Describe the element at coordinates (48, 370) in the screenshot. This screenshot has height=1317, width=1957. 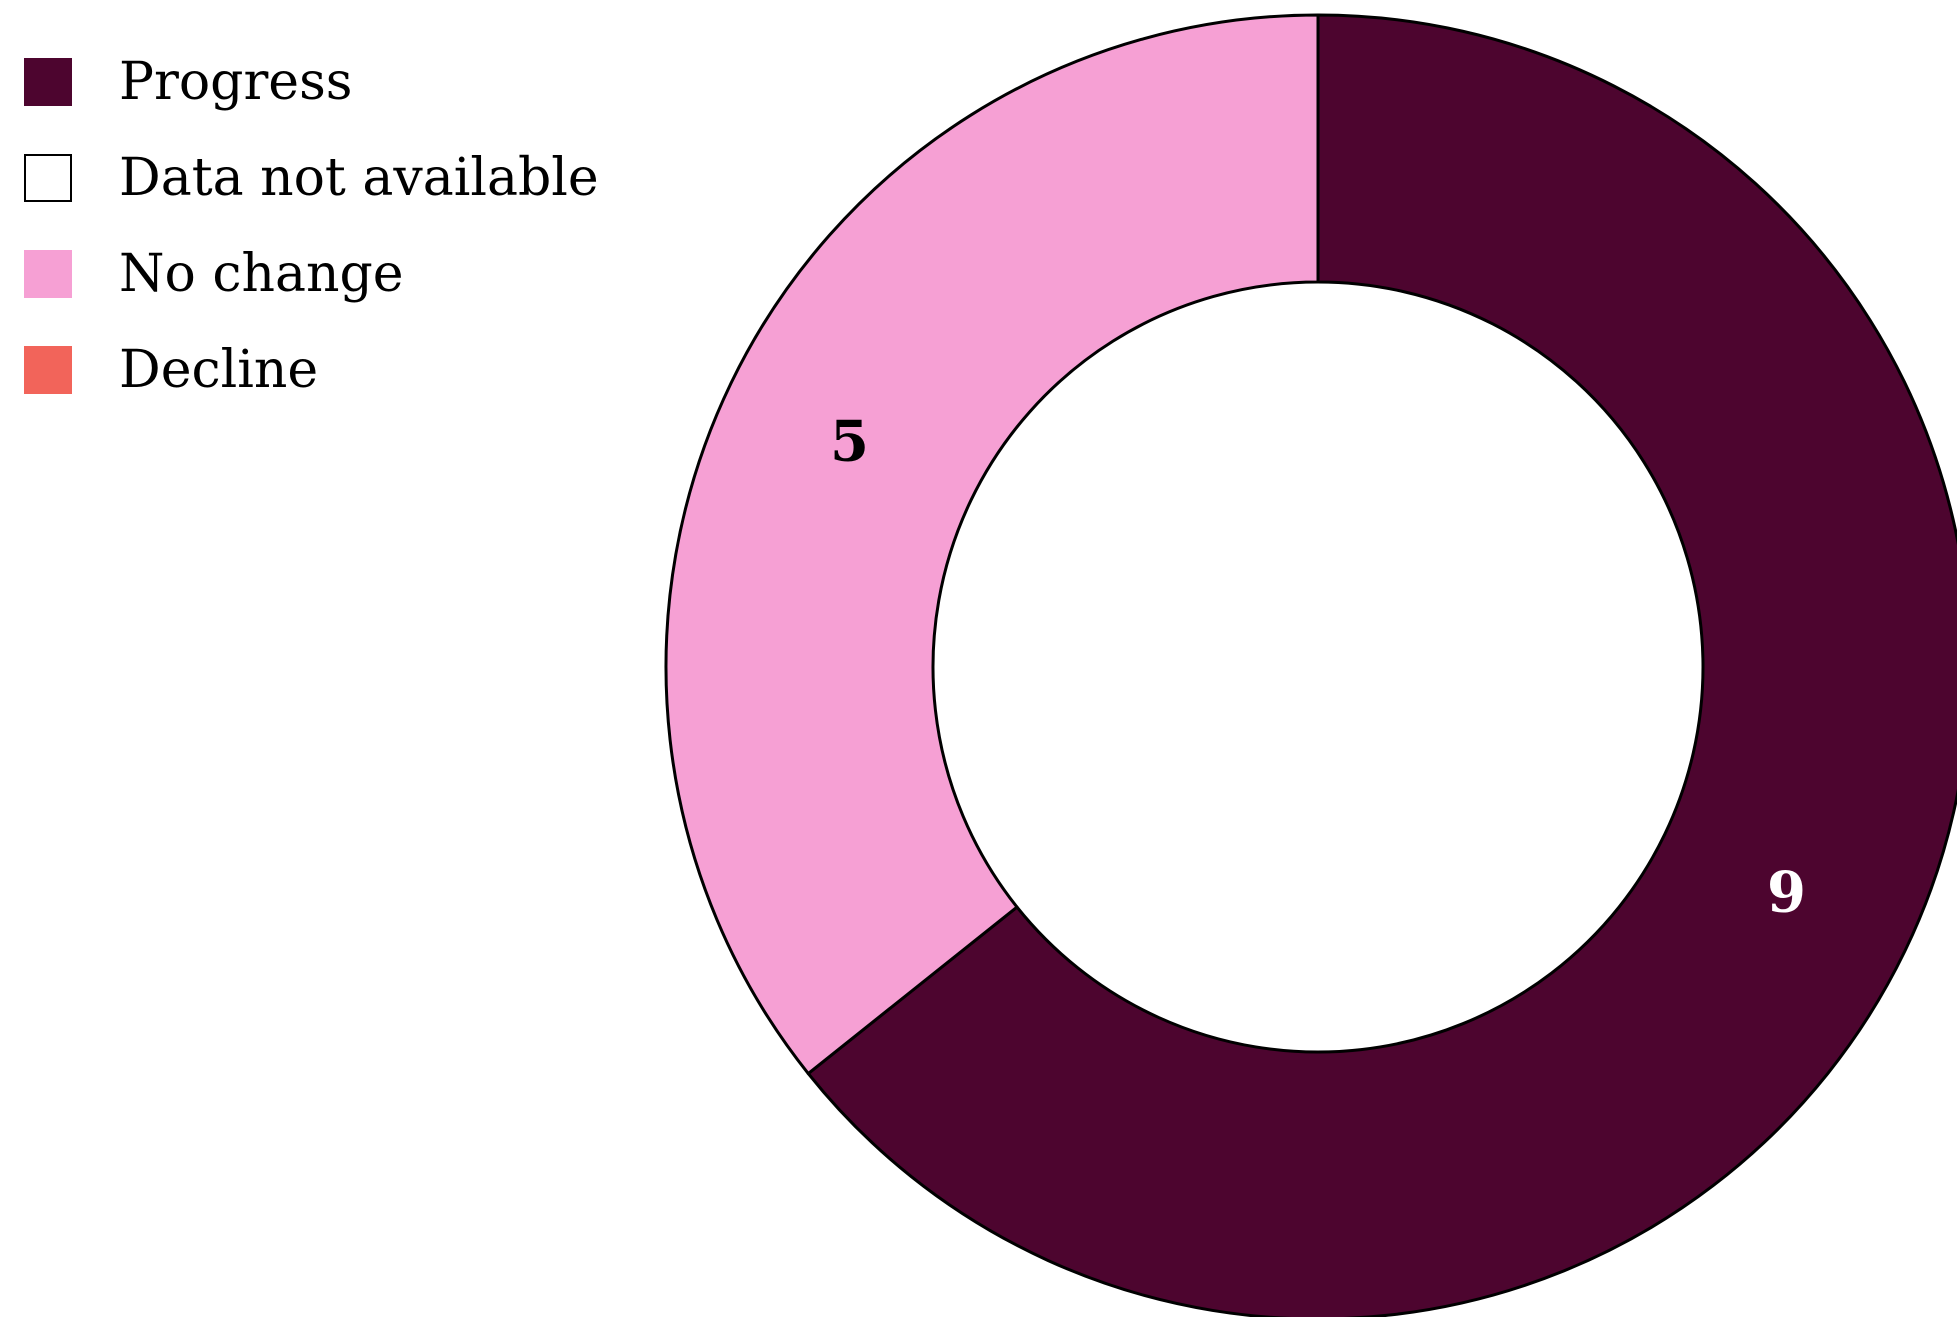
I see `legend-swatch-decline` at that location.